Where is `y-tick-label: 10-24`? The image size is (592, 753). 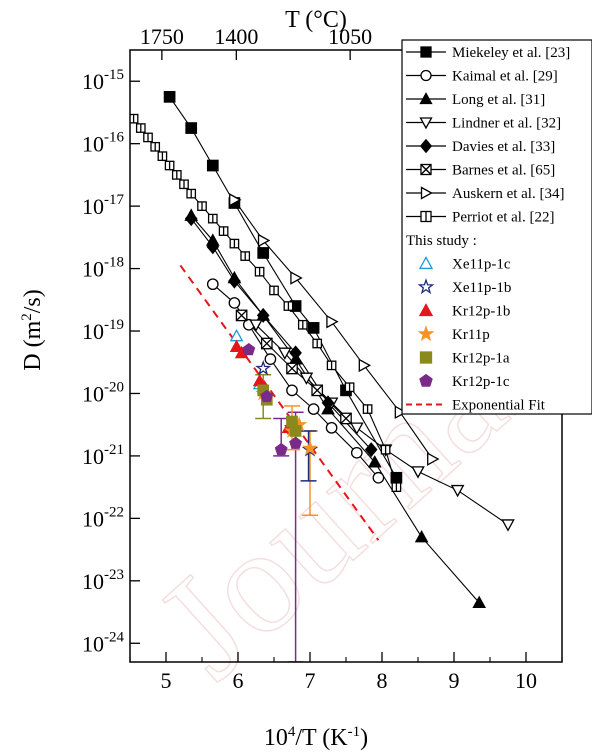 y-tick-label: 10-24 is located at coordinates (103, 642).